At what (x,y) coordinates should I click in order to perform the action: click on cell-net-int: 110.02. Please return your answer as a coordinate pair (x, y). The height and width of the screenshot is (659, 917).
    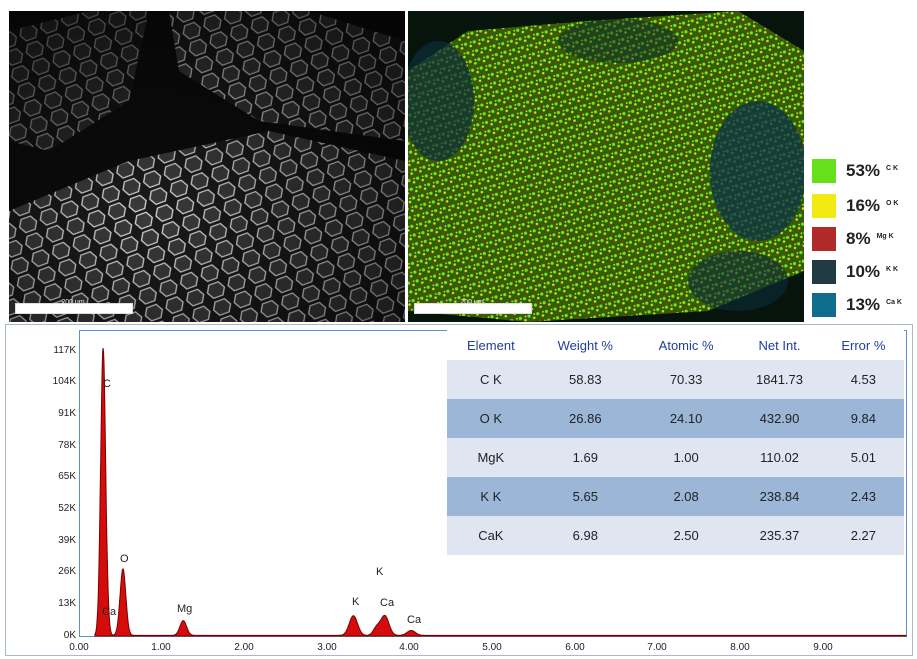
    Looking at the image, I should click on (779, 457).